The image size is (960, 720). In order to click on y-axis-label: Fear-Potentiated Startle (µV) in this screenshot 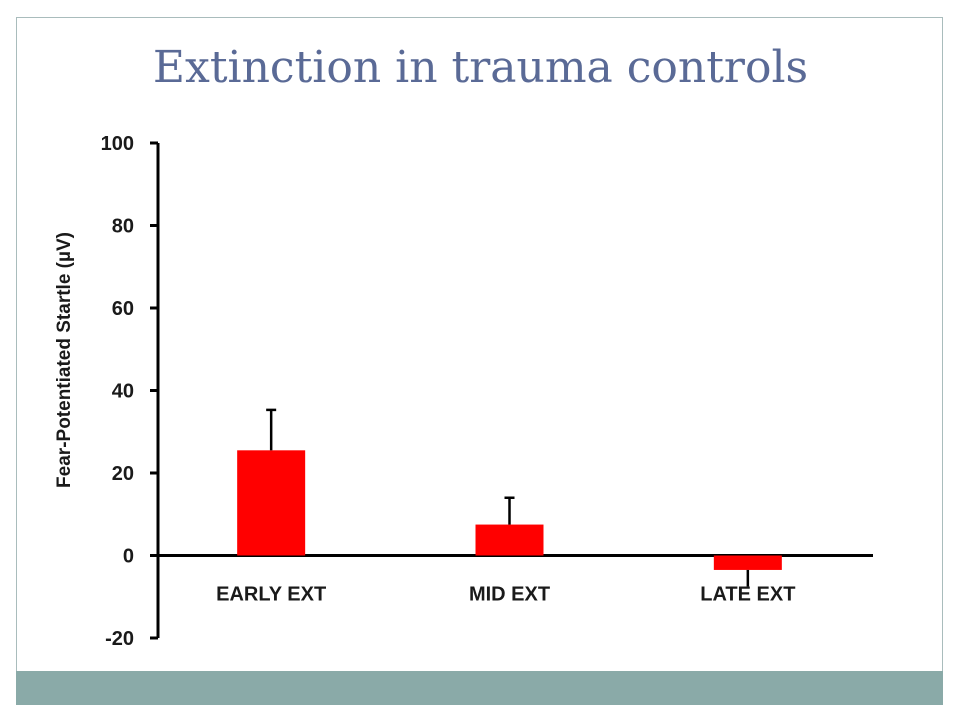, I will do `click(64, 360)`.